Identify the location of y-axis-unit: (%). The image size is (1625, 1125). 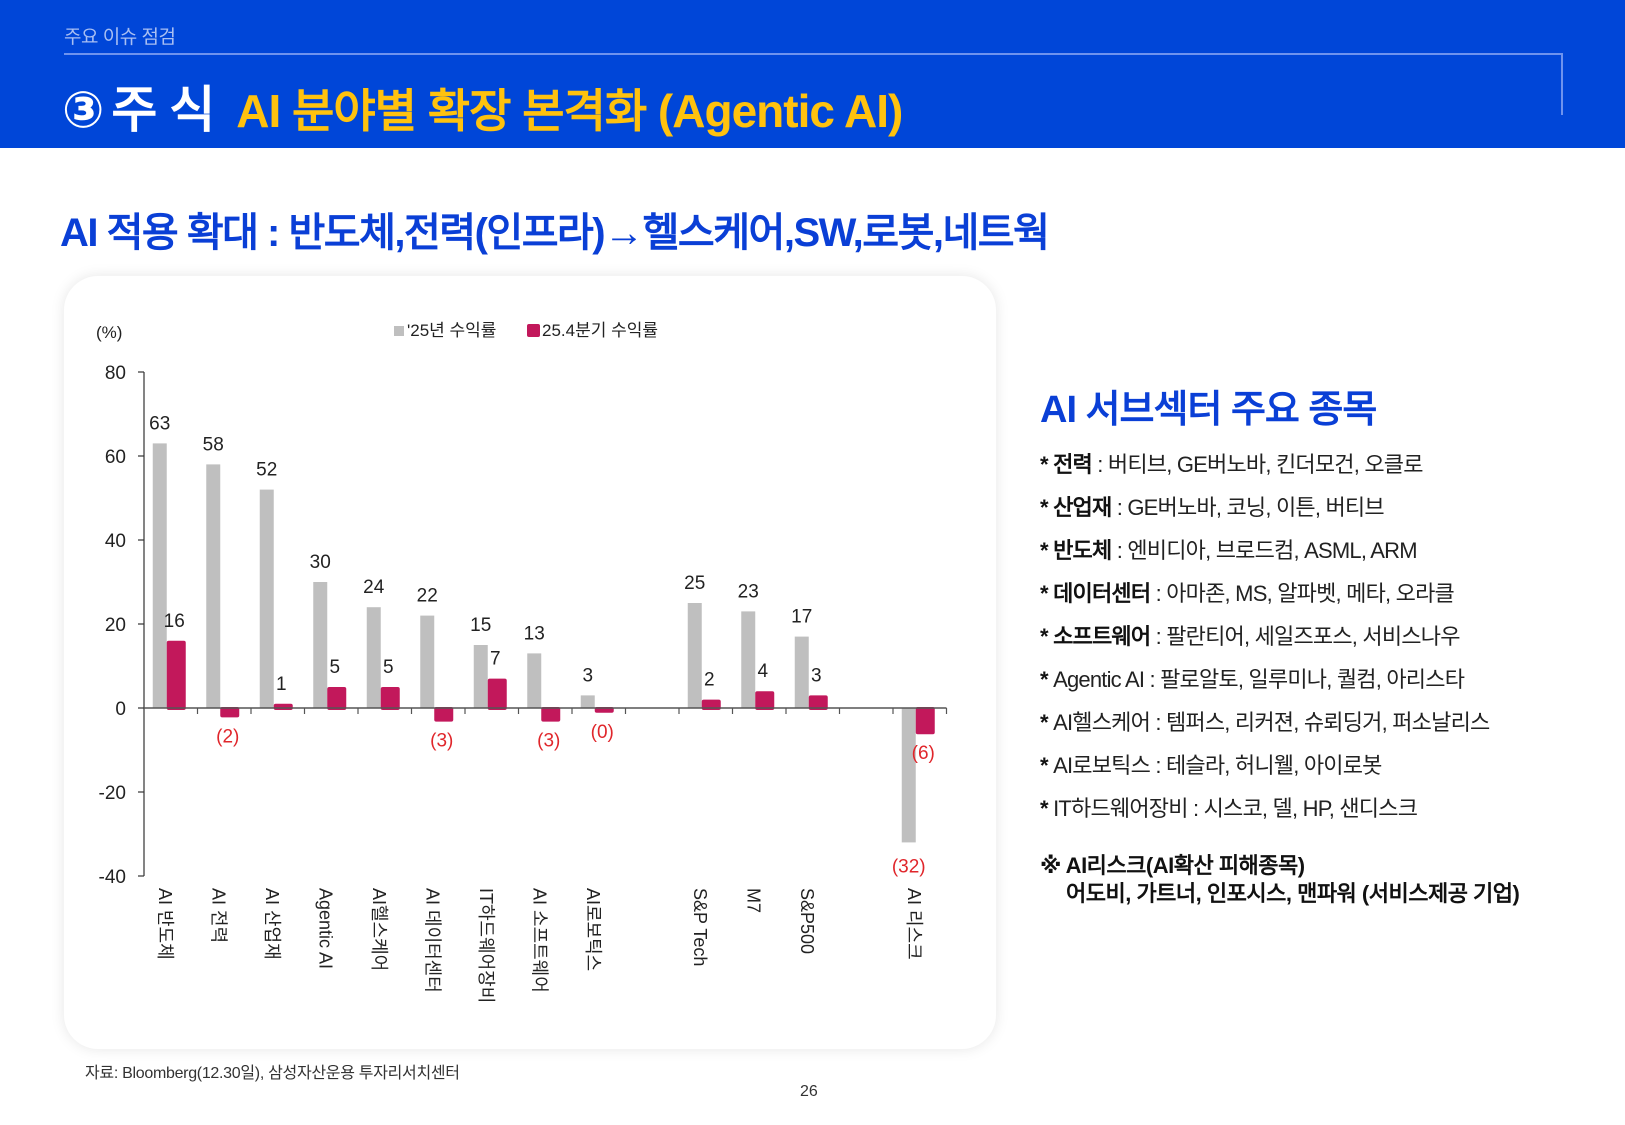
(109, 332).